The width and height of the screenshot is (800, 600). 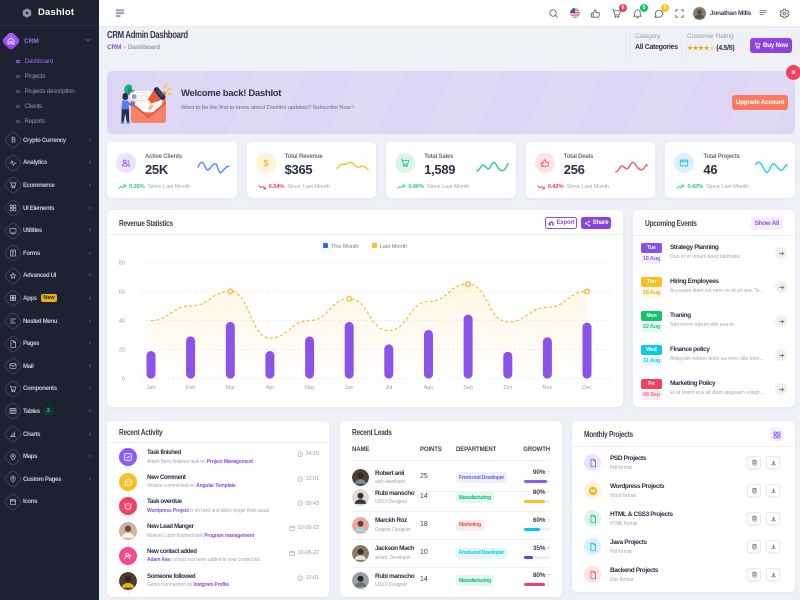 What do you see at coordinates (548, 388) in the screenshot?
I see `svg-text: Nov` at bounding box center [548, 388].